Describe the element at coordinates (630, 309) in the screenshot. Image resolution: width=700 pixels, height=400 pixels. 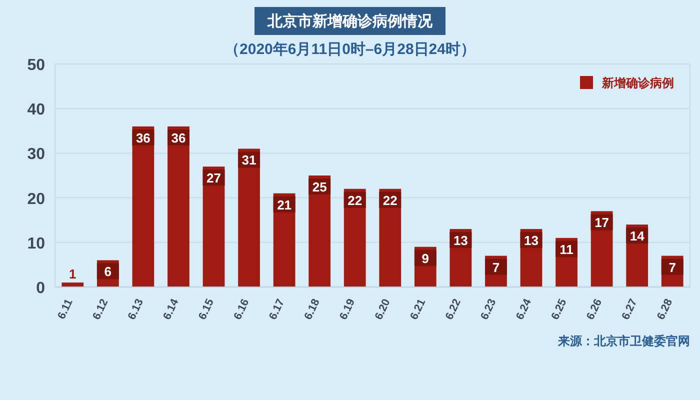
I see `x-tick-label: 6.27` at that location.